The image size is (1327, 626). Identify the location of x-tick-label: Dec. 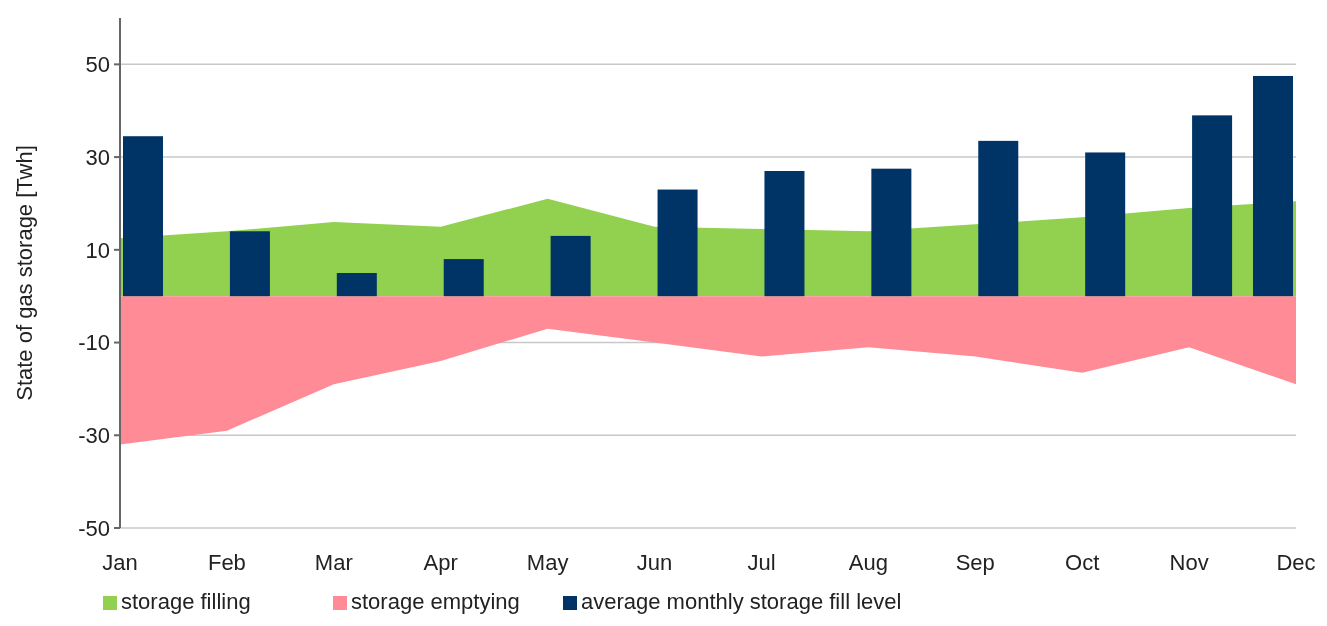
(1296, 562).